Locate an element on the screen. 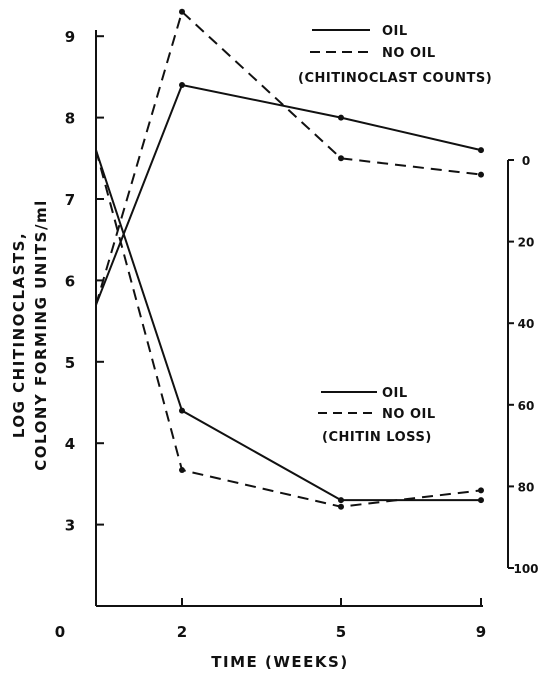 Image resolution: width=543 pixels, height=682 pixels. y-right-tick-label: 20 is located at coordinates (526, 243).